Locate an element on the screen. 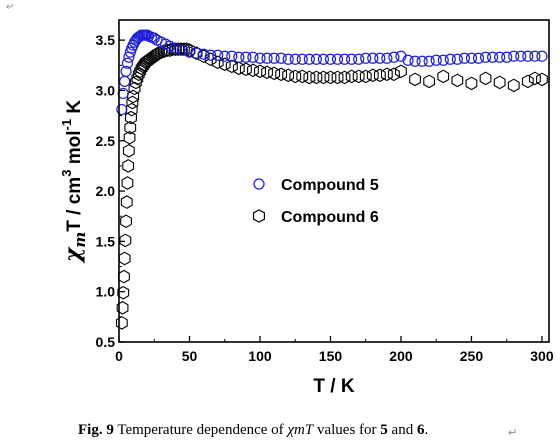 Image resolution: width=560 pixels, height=448 pixels. y-axis: 0.5 1.0 1.5 2.0 2.5 3.0 3.5 is located at coordinates (110, 191).